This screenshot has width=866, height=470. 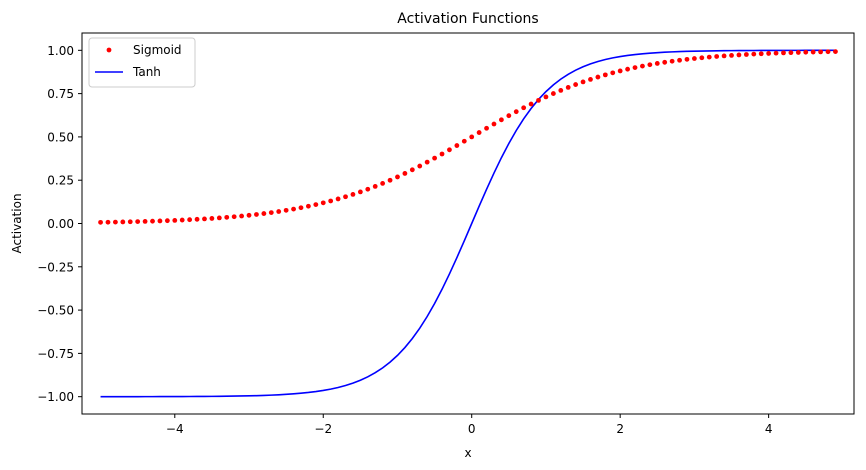 I want to click on x-tick-label: −4, so click(x=175, y=429).